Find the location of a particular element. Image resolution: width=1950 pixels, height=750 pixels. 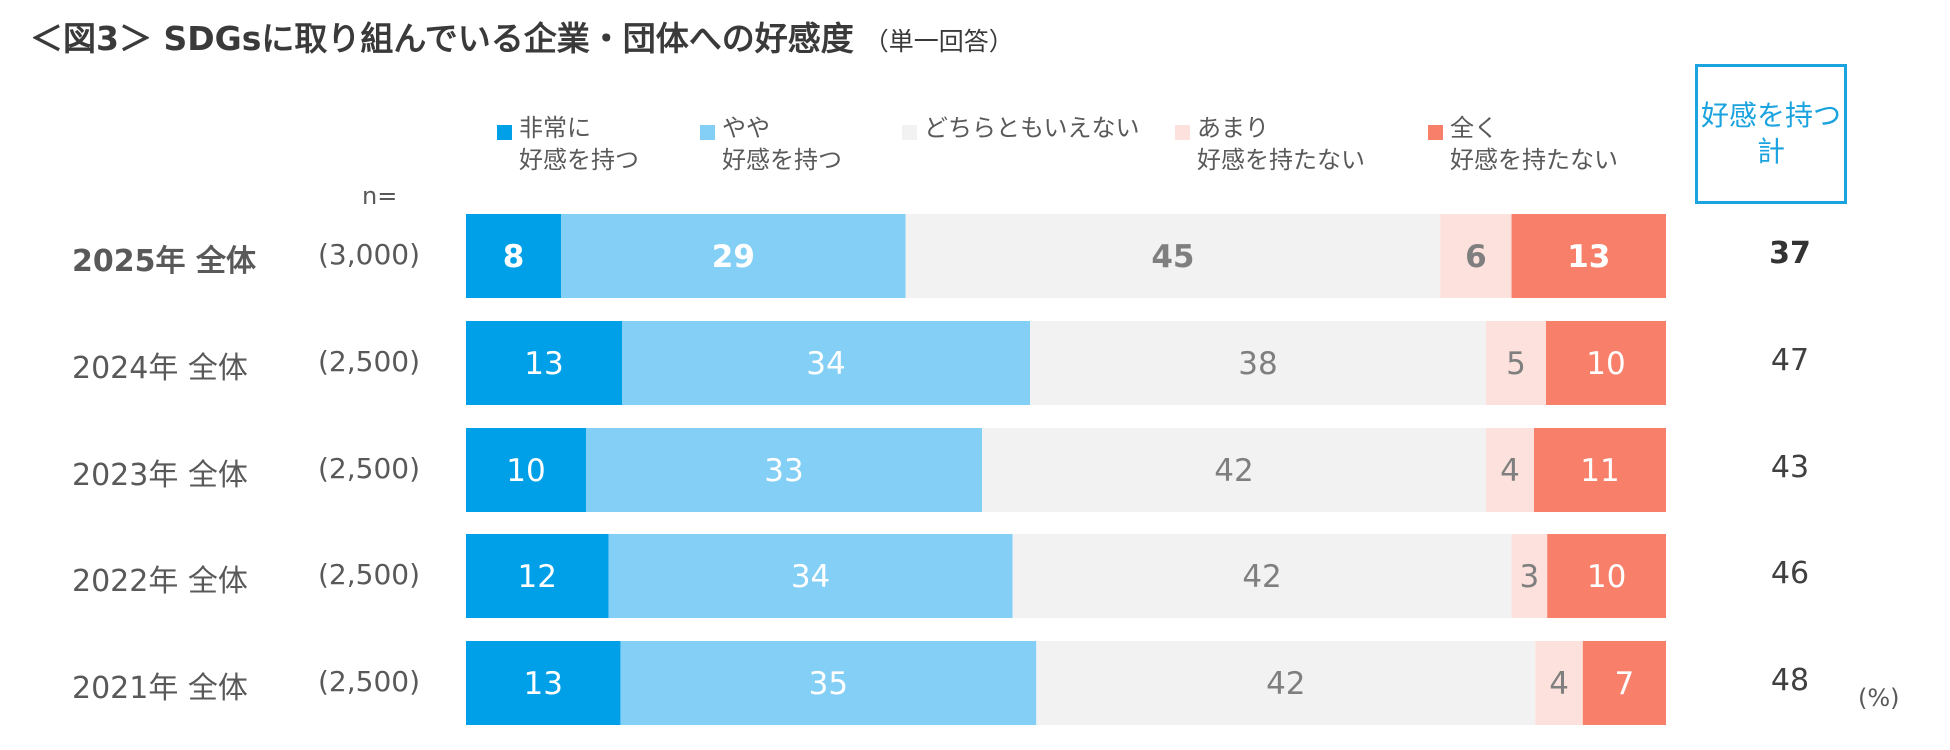

row-total: 47 is located at coordinates (1790, 360).